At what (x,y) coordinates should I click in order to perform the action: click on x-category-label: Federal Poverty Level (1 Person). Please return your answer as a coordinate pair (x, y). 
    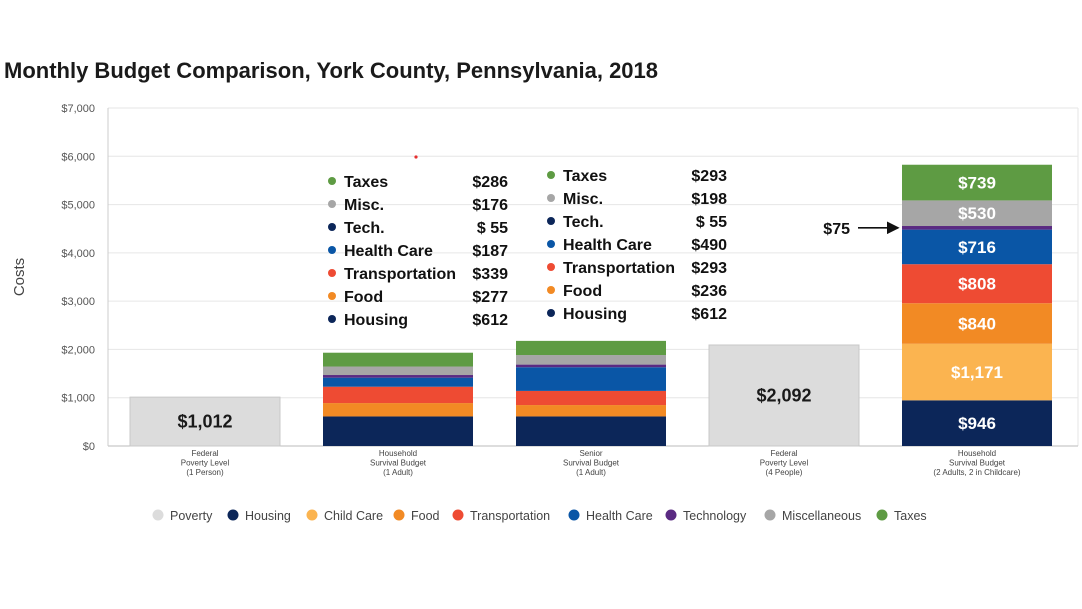
    Looking at the image, I should click on (205, 463).